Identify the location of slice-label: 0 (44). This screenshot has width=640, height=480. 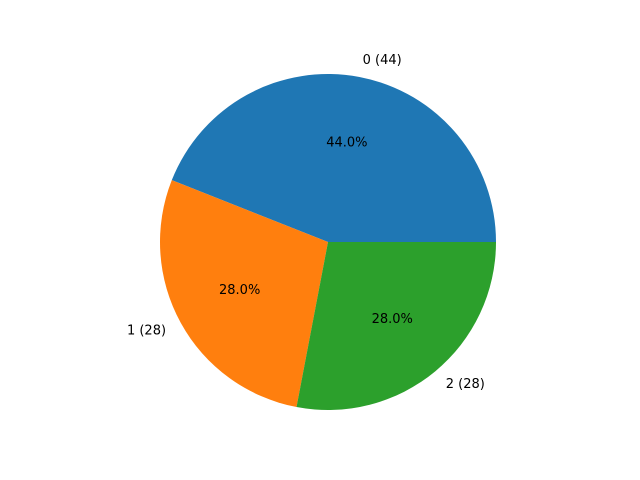
(382, 60).